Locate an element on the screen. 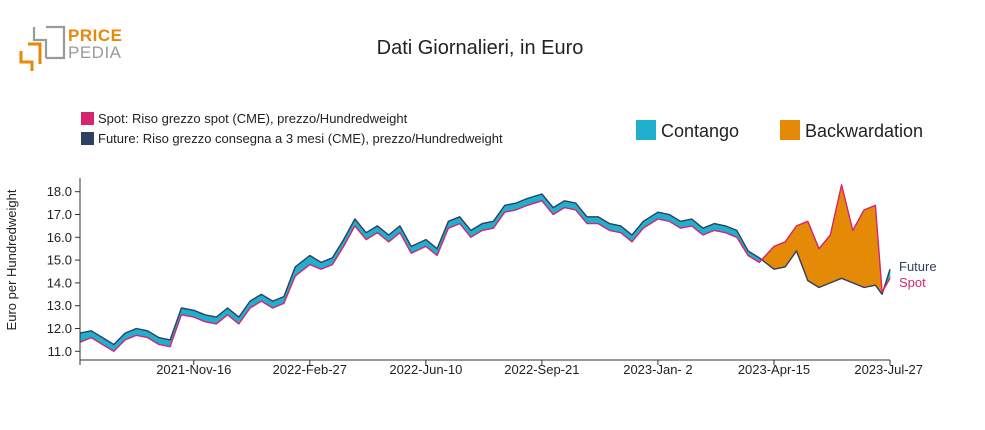 This screenshot has width=985, height=430. pricepedia-logo: PRICE PEDIA is located at coordinates (70, 48).